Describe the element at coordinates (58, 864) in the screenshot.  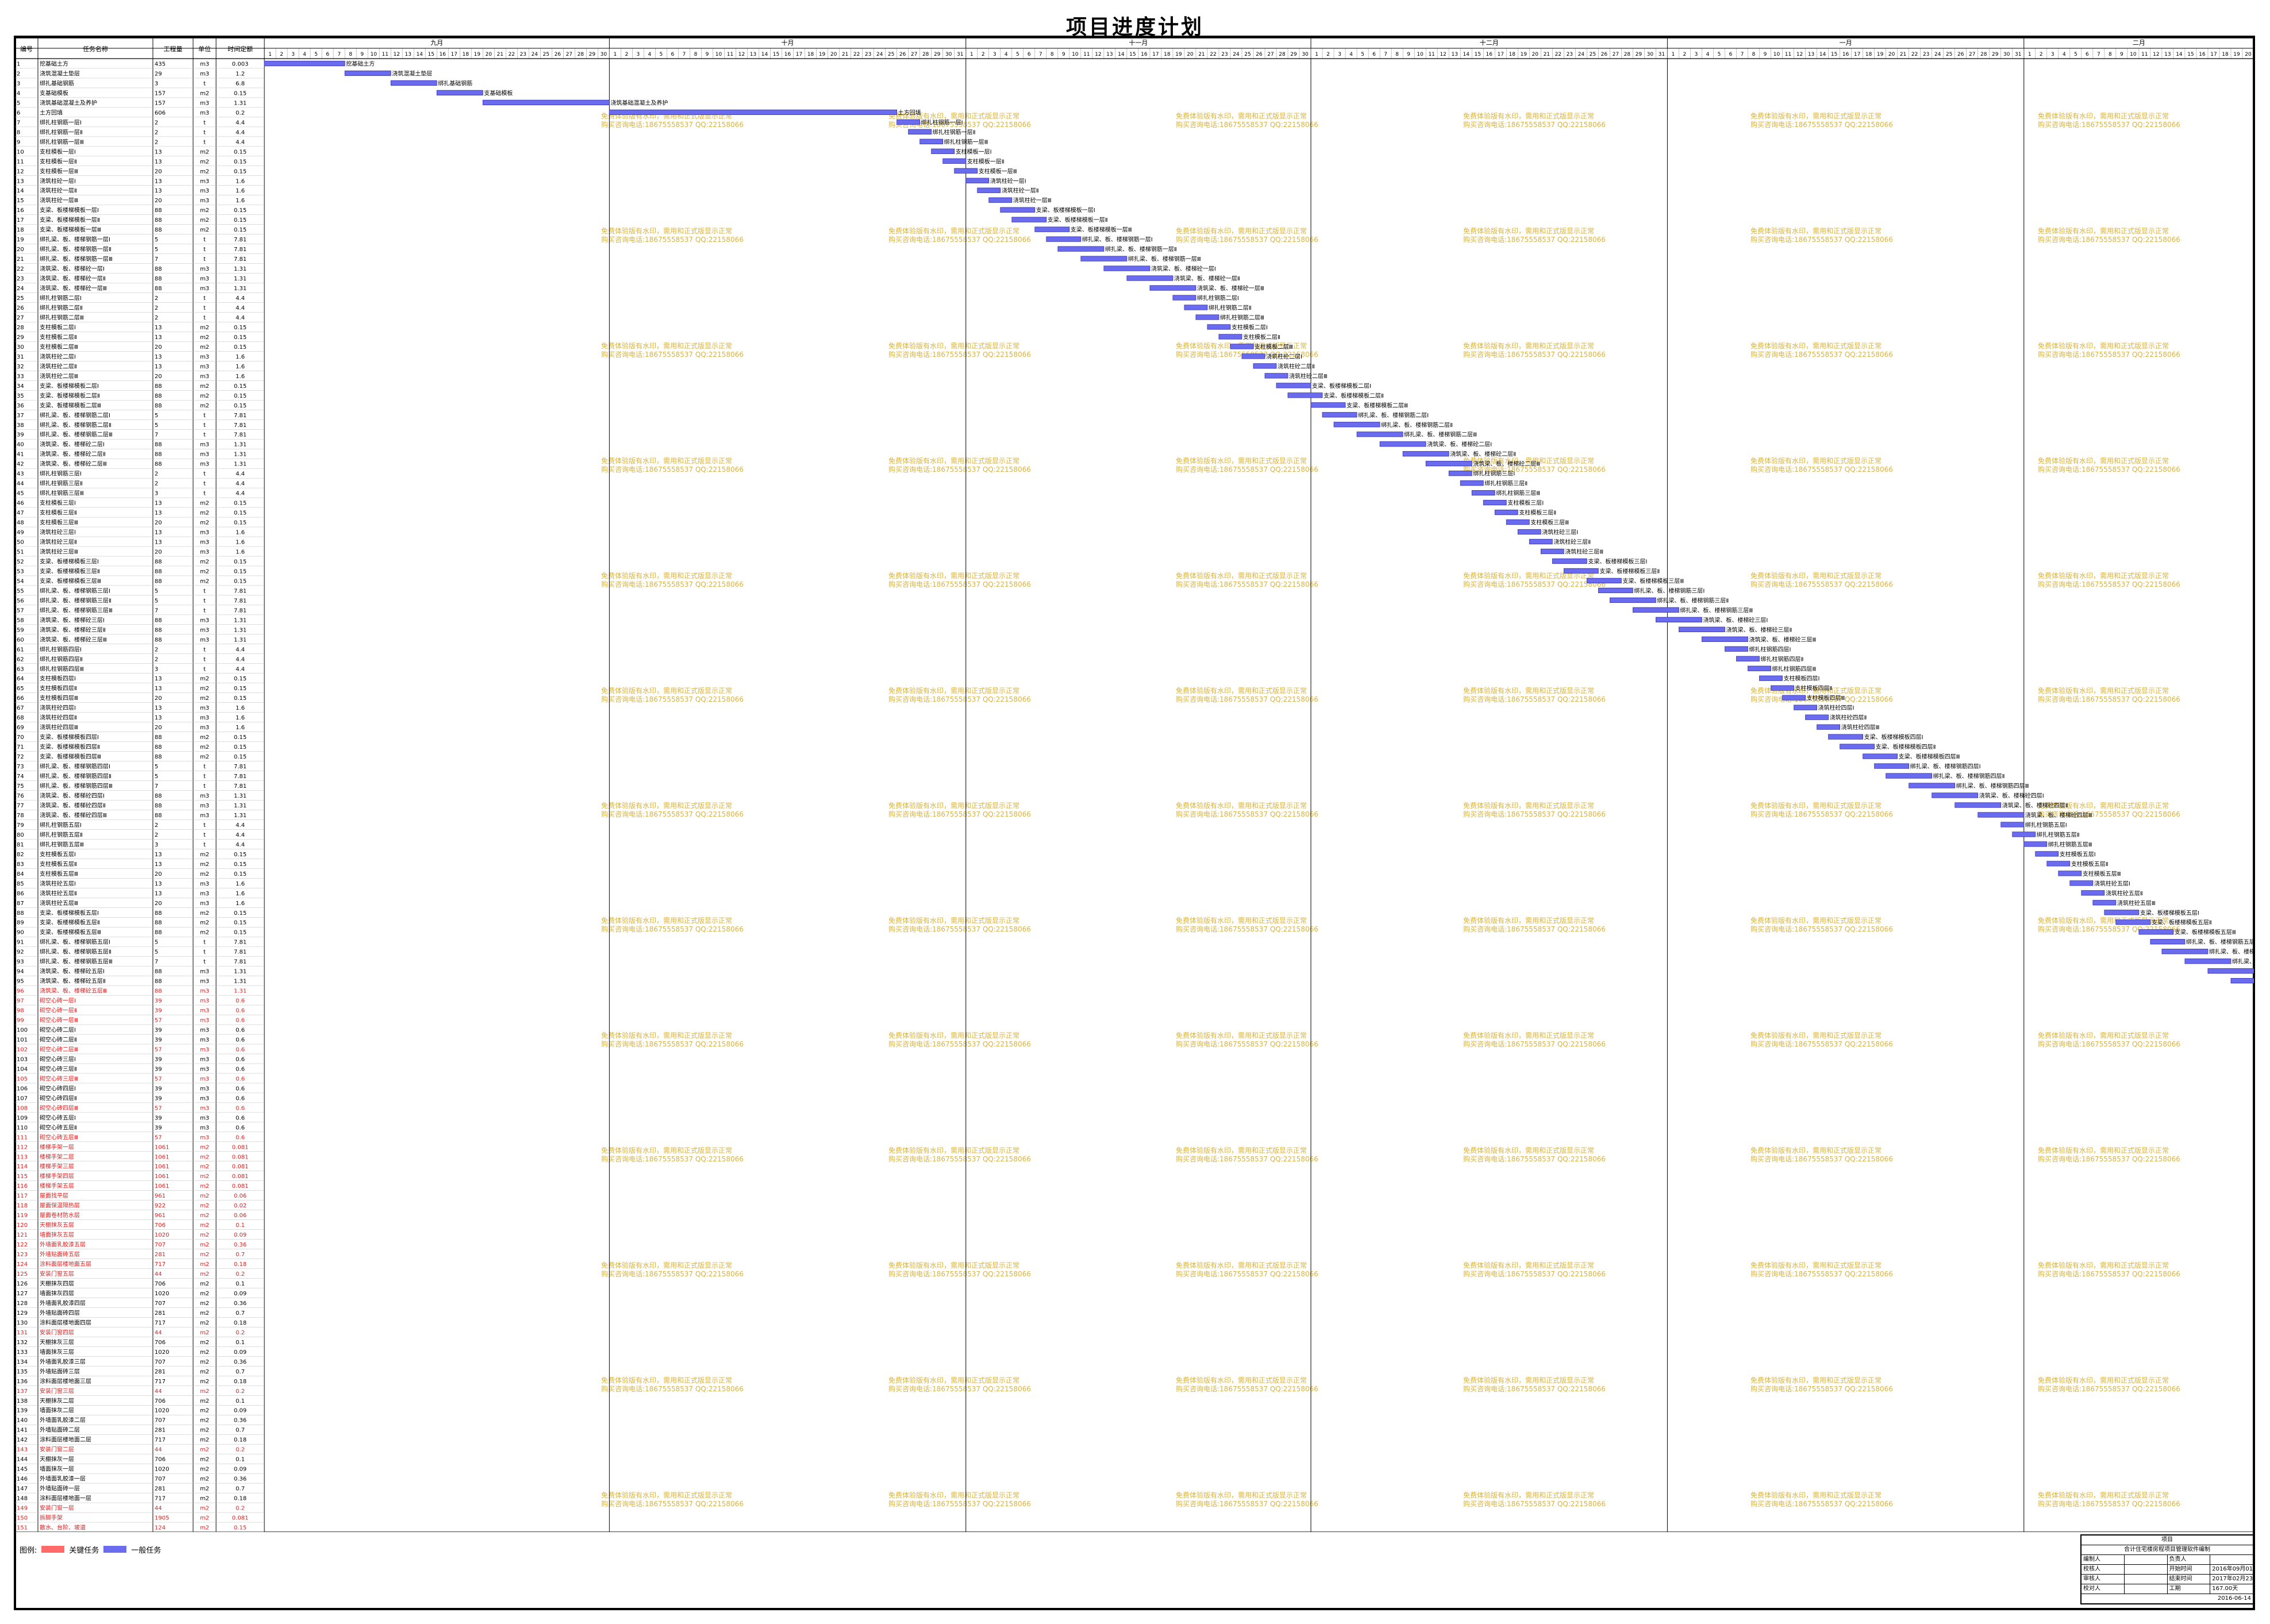
I see `task-name: 支柱模板五层Ⅱ` at that location.